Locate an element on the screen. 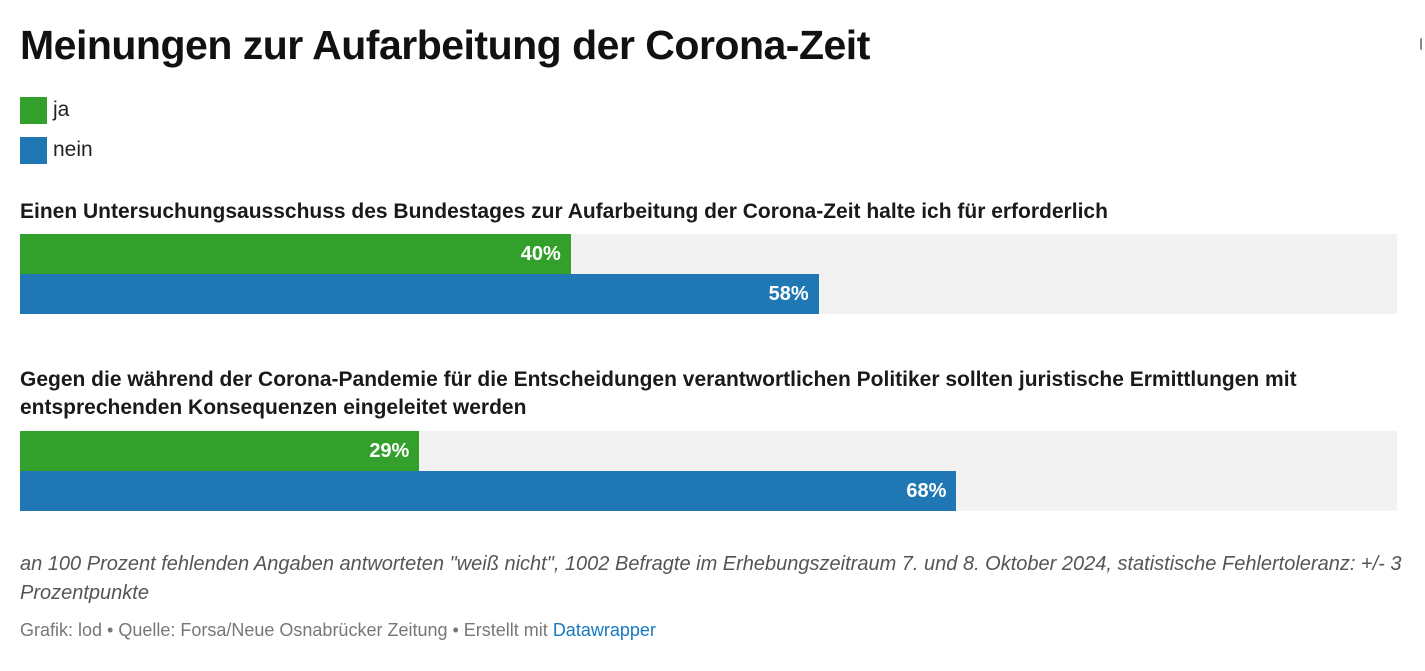 This screenshot has height=671, width=1425. bar-label-nein: 58% is located at coordinates (788, 294).